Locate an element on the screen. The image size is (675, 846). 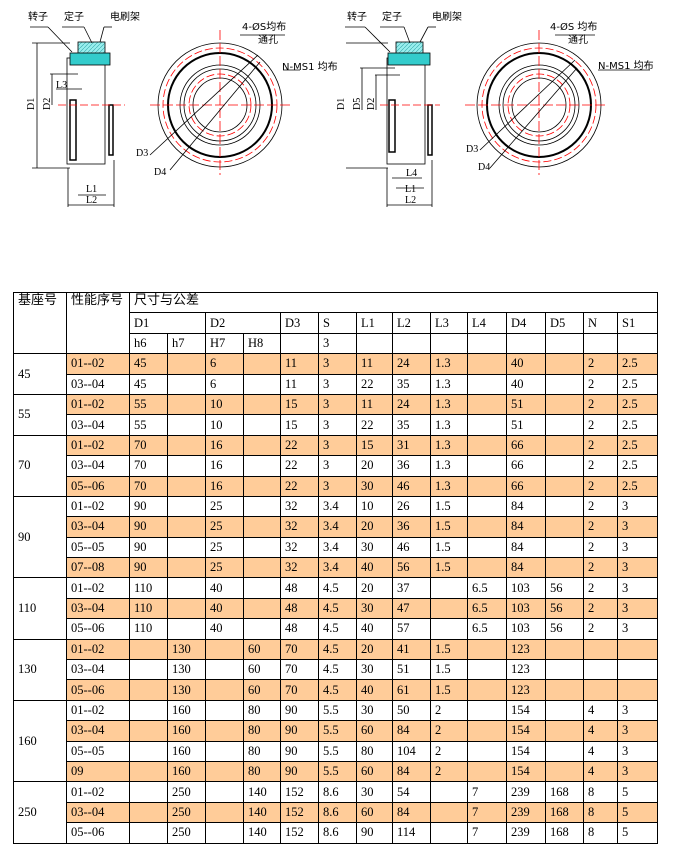
value-cell: 60 is located at coordinates (262, 649).